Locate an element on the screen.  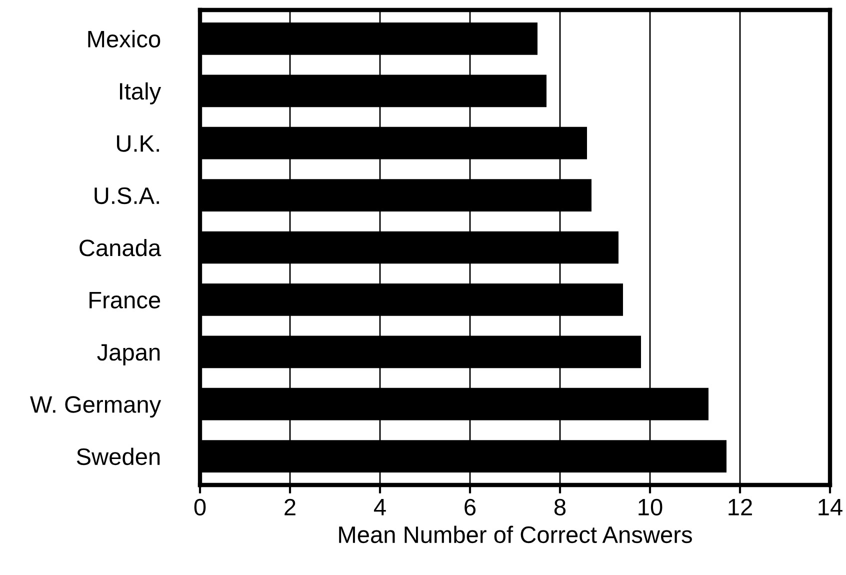
y-tick-label: Sweden is located at coordinates (118, 457).